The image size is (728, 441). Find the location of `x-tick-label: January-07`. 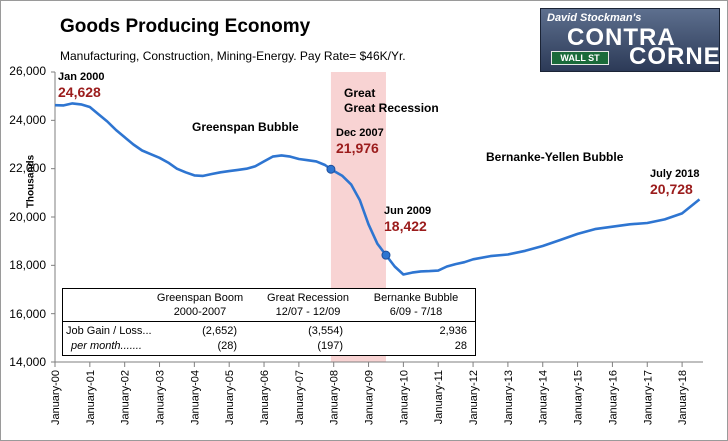

x-tick-label: January-07 is located at coordinates (300, 397).